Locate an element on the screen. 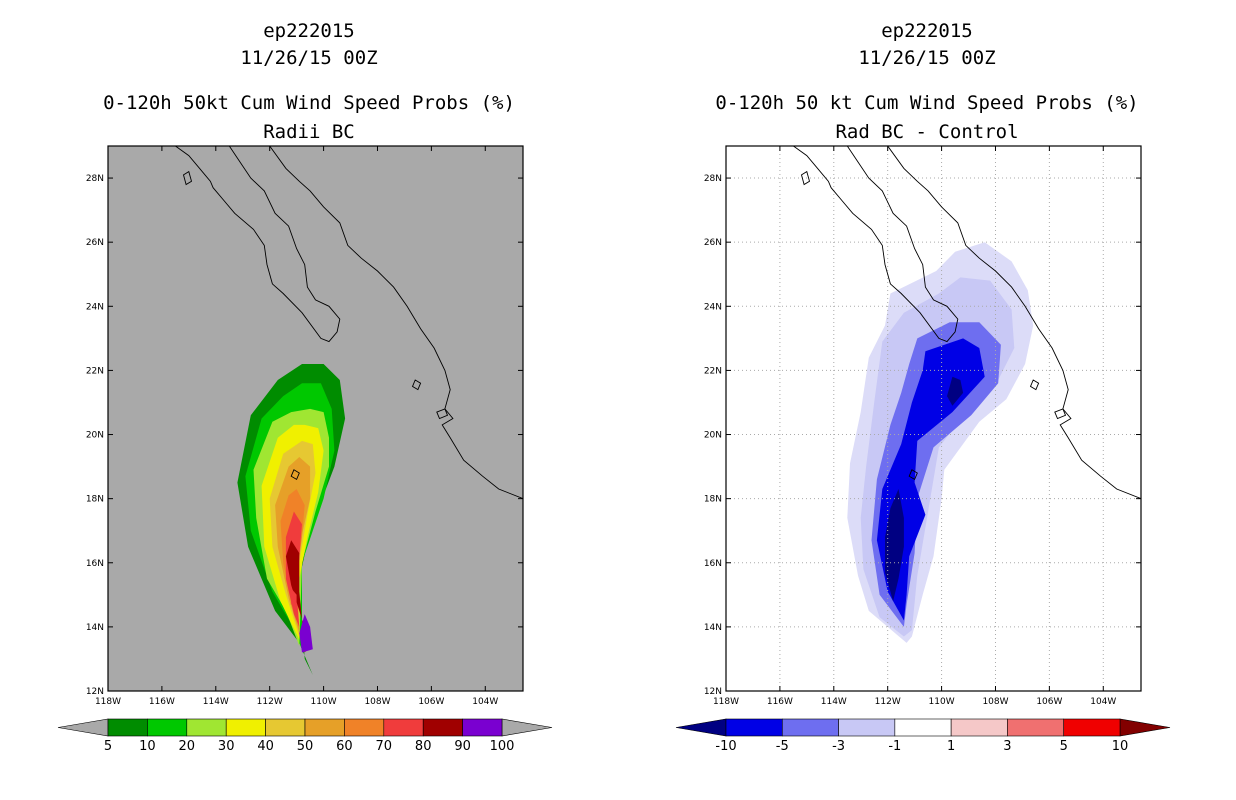 This screenshot has width=1236, height=800. colorbar-label: -3 is located at coordinates (838, 746).